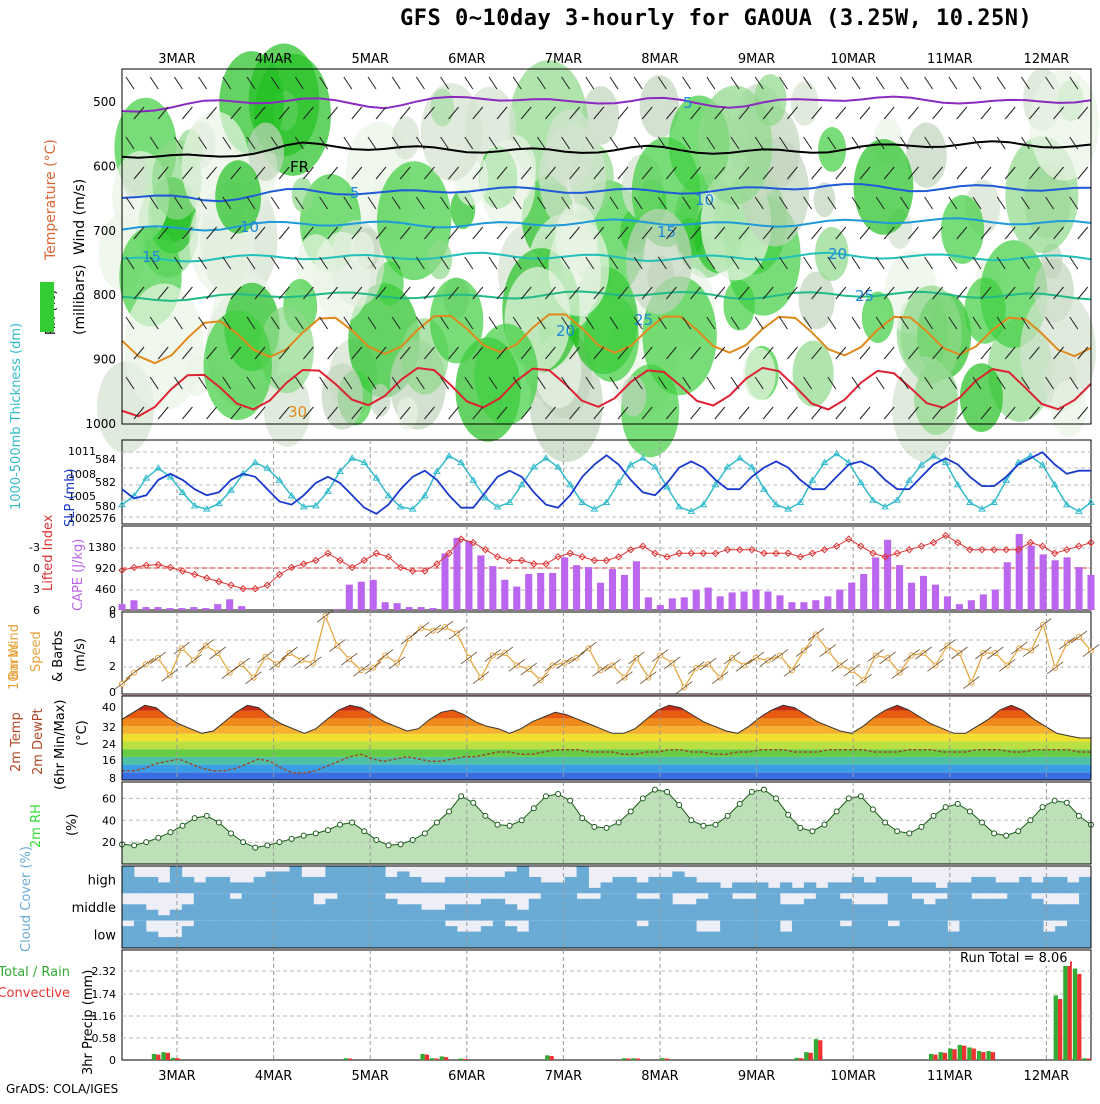  Describe the element at coordinates (606, 761) in the screenshot. I see `dewpt-2m-line` at that location.